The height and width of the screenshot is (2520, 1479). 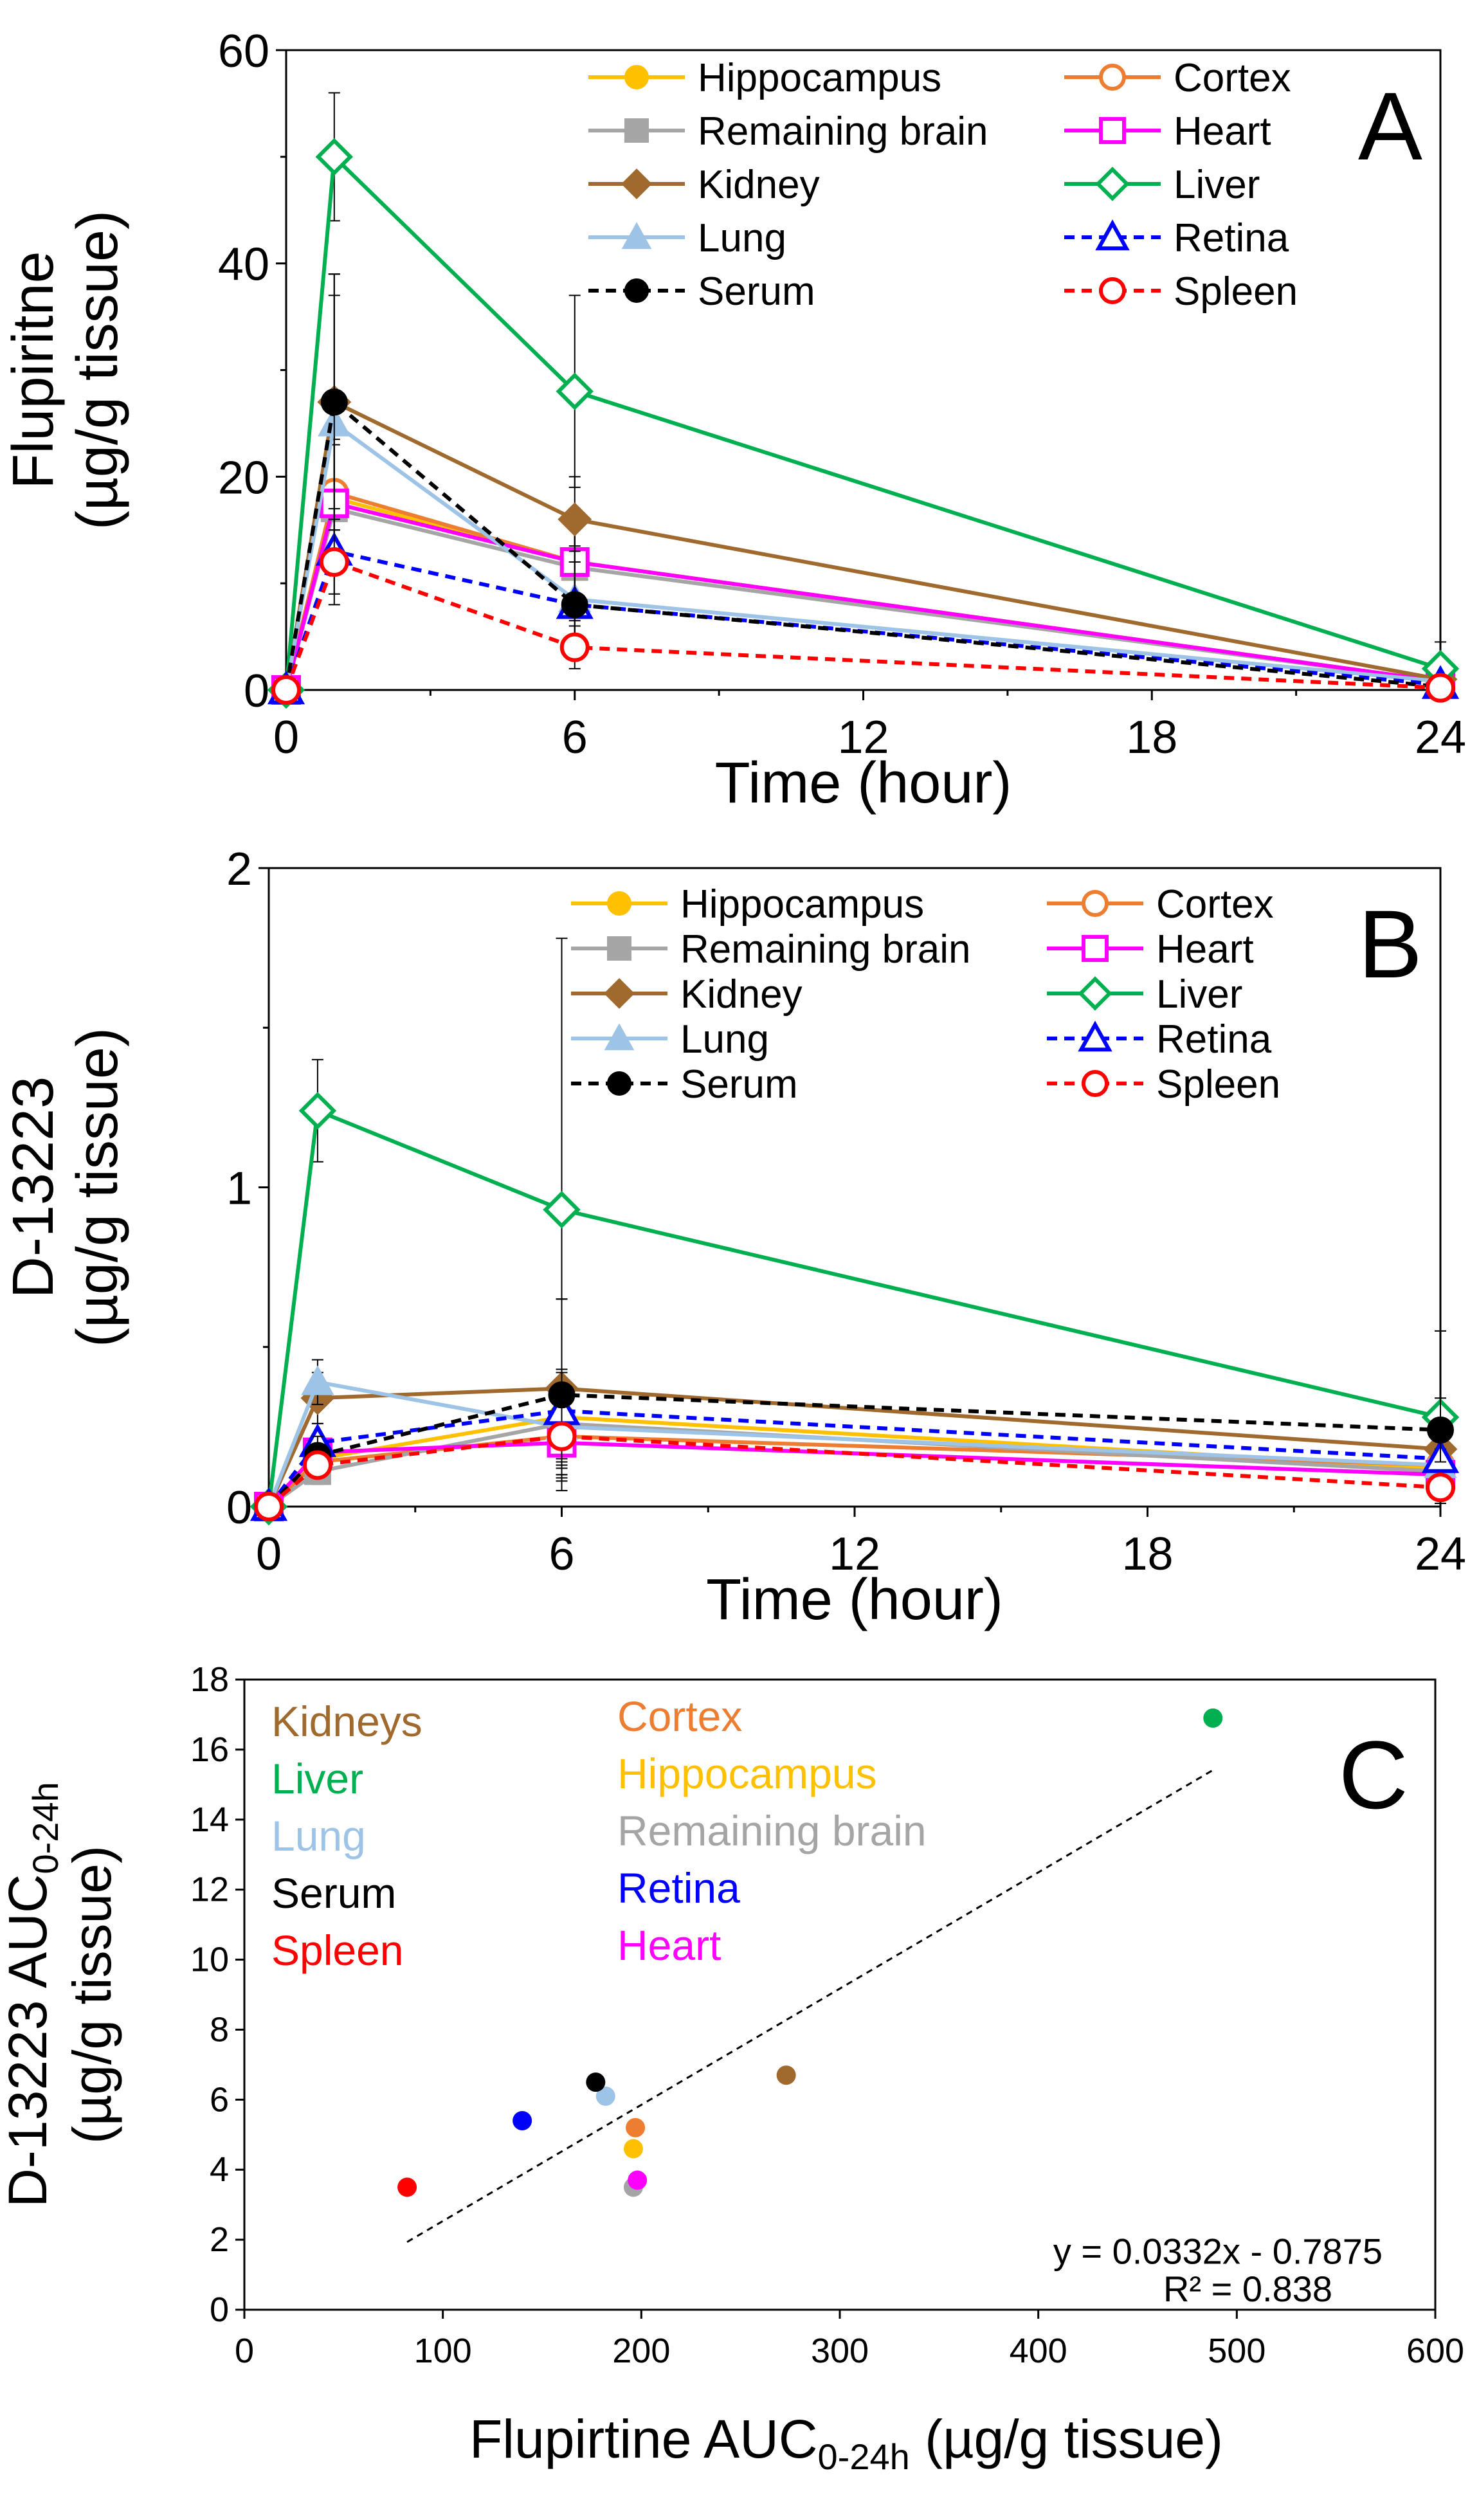 What do you see at coordinates (239, 870) in the screenshot?
I see `y-tick-label: 2` at bounding box center [239, 870].